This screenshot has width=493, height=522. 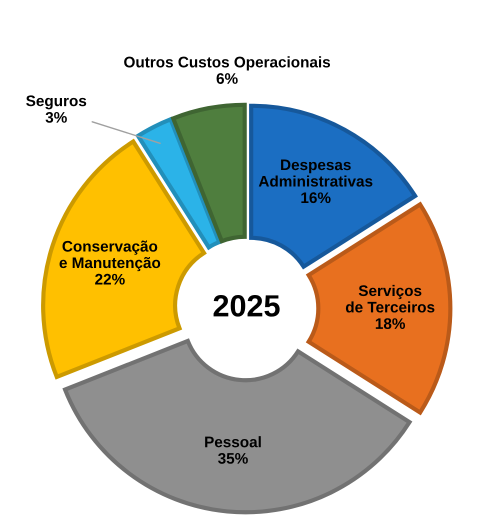 What do you see at coordinates (227, 63) in the screenshot?
I see `slice-label: Outros Custos Operacionais` at bounding box center [227, 63].